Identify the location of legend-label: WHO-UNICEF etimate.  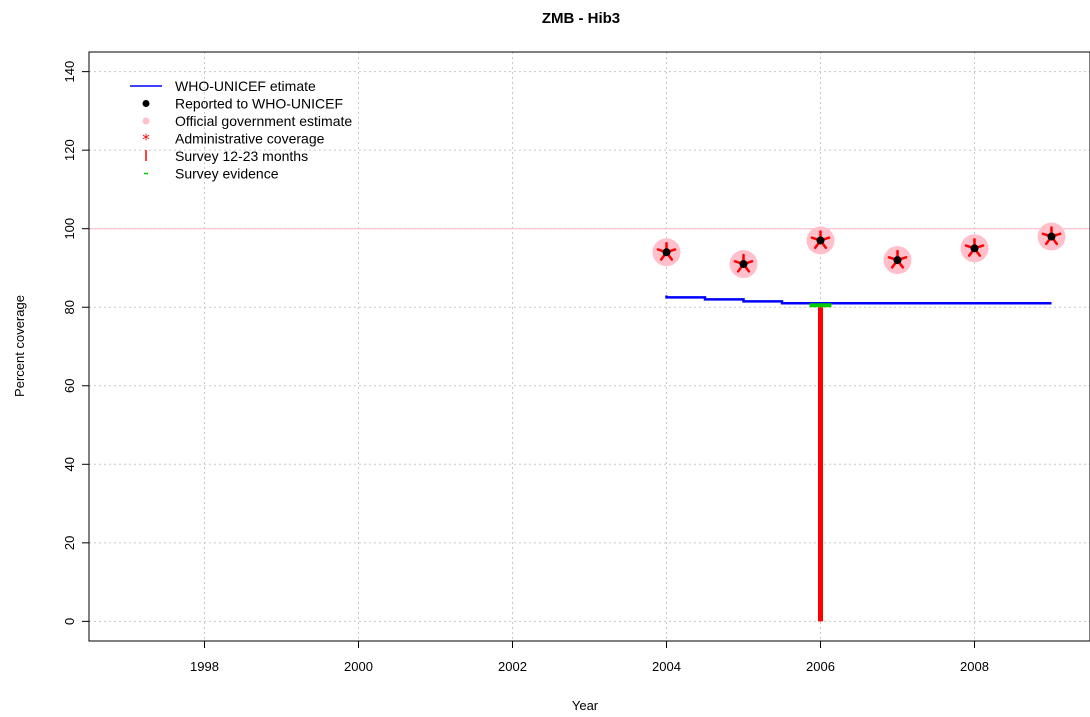
(245, 86).